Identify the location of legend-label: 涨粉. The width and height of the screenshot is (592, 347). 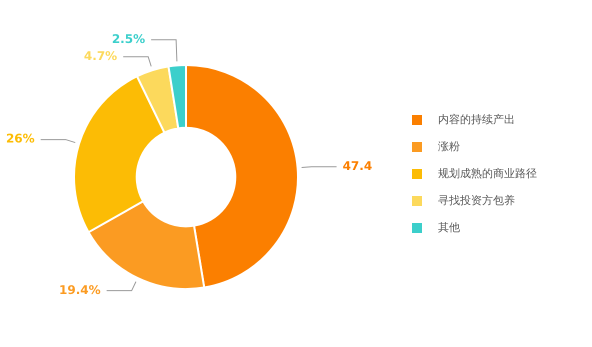
(449, 146).